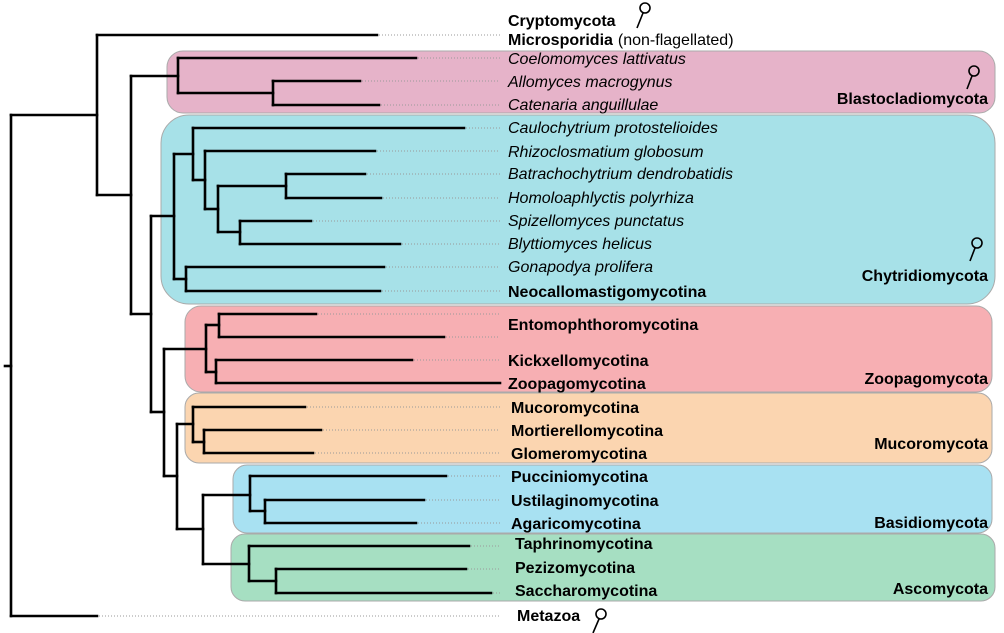 This screenshot has width=1004, height=633. Describe the element at coordinates (575, 568) in the screenshot. I see `leaf-label: Pezizomycotina` at that location.